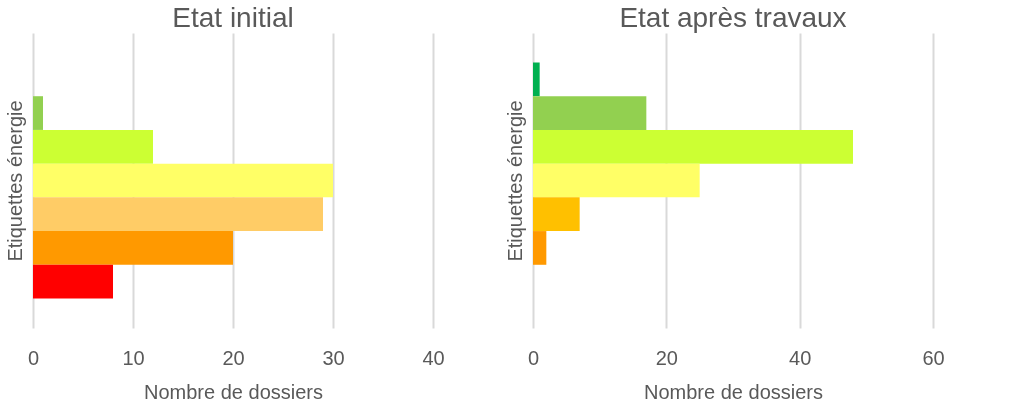  What do you see at coordinates (133, 357) in the screenshot?
I see `x-tick-label: 10` at bounding box center [133, 357].